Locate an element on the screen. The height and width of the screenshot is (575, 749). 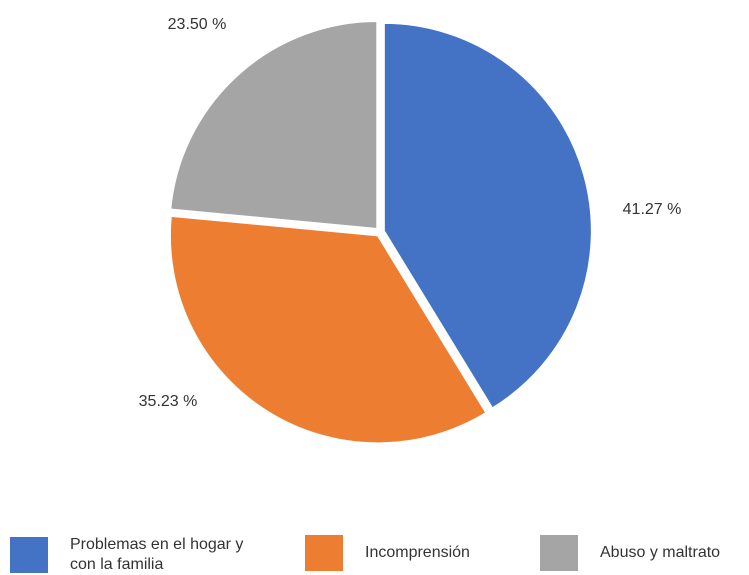
data-label: 35.23 % is located at coordinates (168, 401).